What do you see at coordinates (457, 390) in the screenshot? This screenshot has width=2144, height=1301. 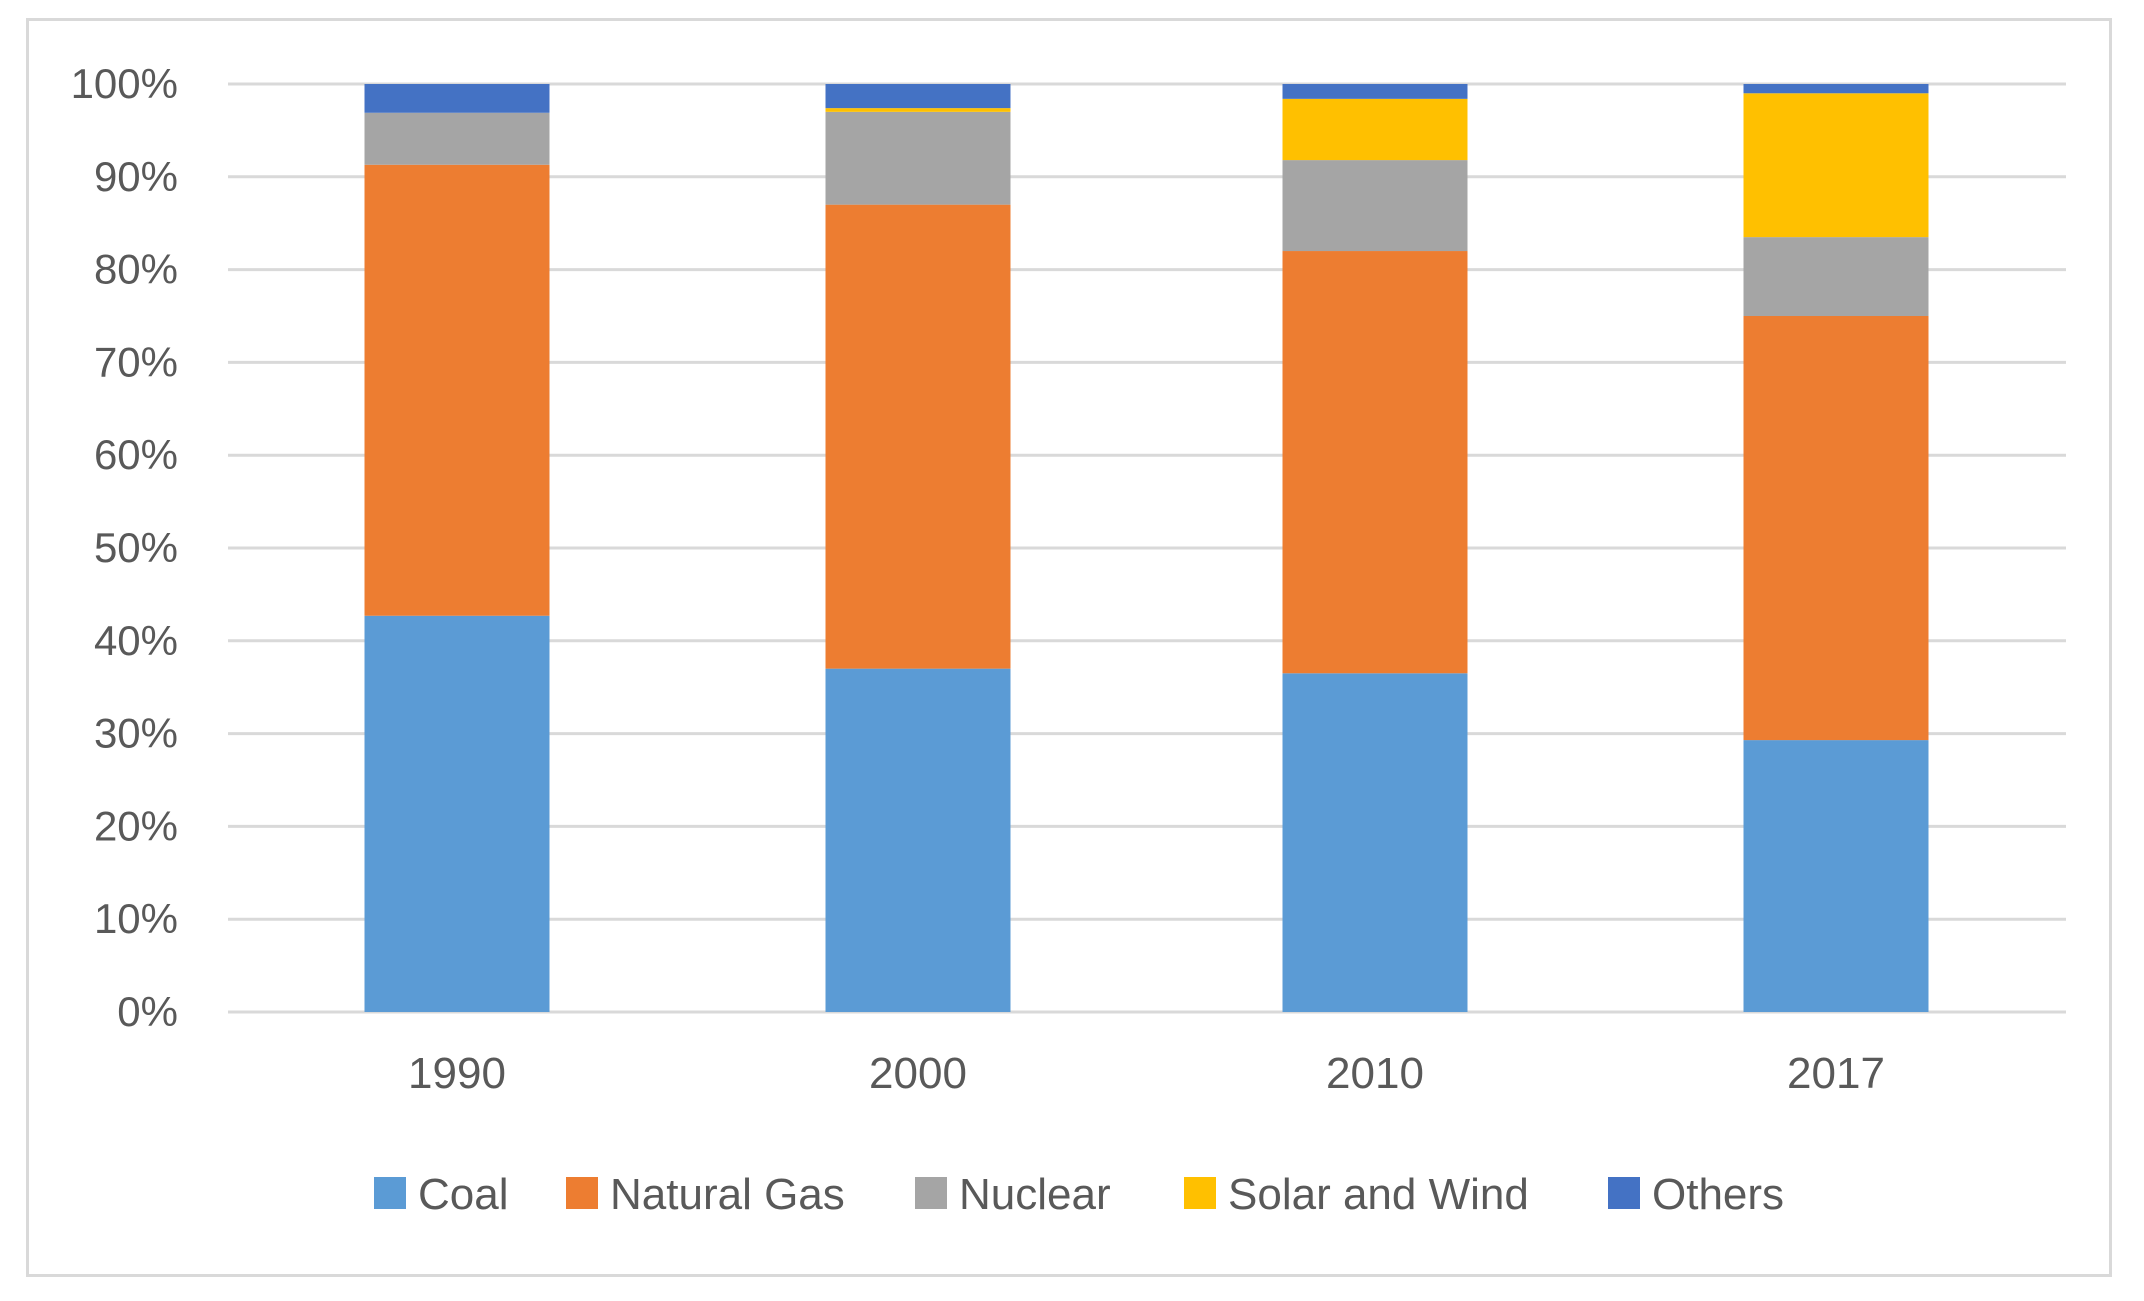 I see `bar-segment-natural-gas-1990` at bounding box center [457, 390].